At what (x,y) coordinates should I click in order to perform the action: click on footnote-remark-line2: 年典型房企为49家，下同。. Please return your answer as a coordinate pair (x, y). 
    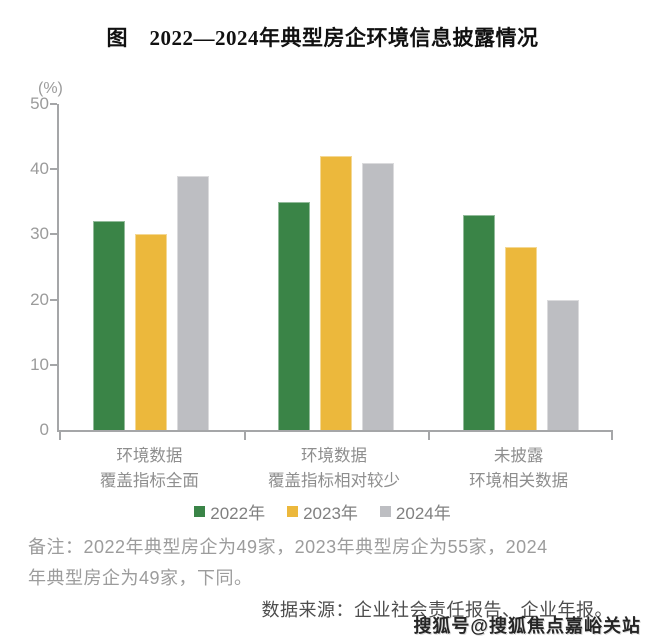
    Looking at the image, I should click on (140, 578).